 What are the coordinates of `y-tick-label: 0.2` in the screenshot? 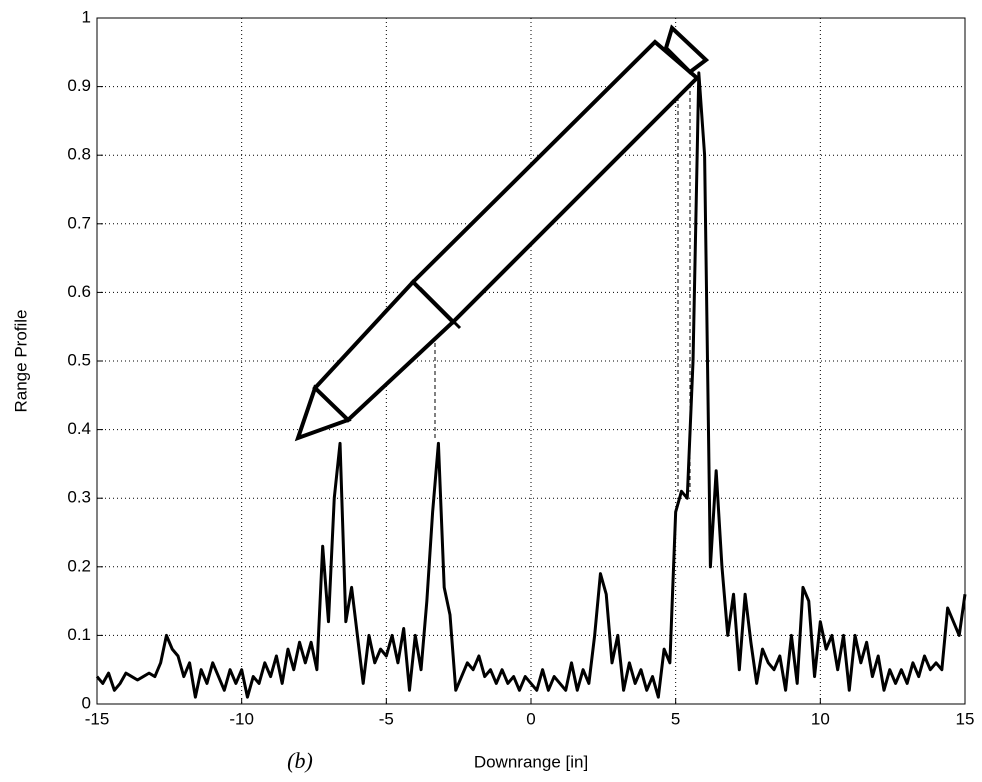 It's located at (79, 565).